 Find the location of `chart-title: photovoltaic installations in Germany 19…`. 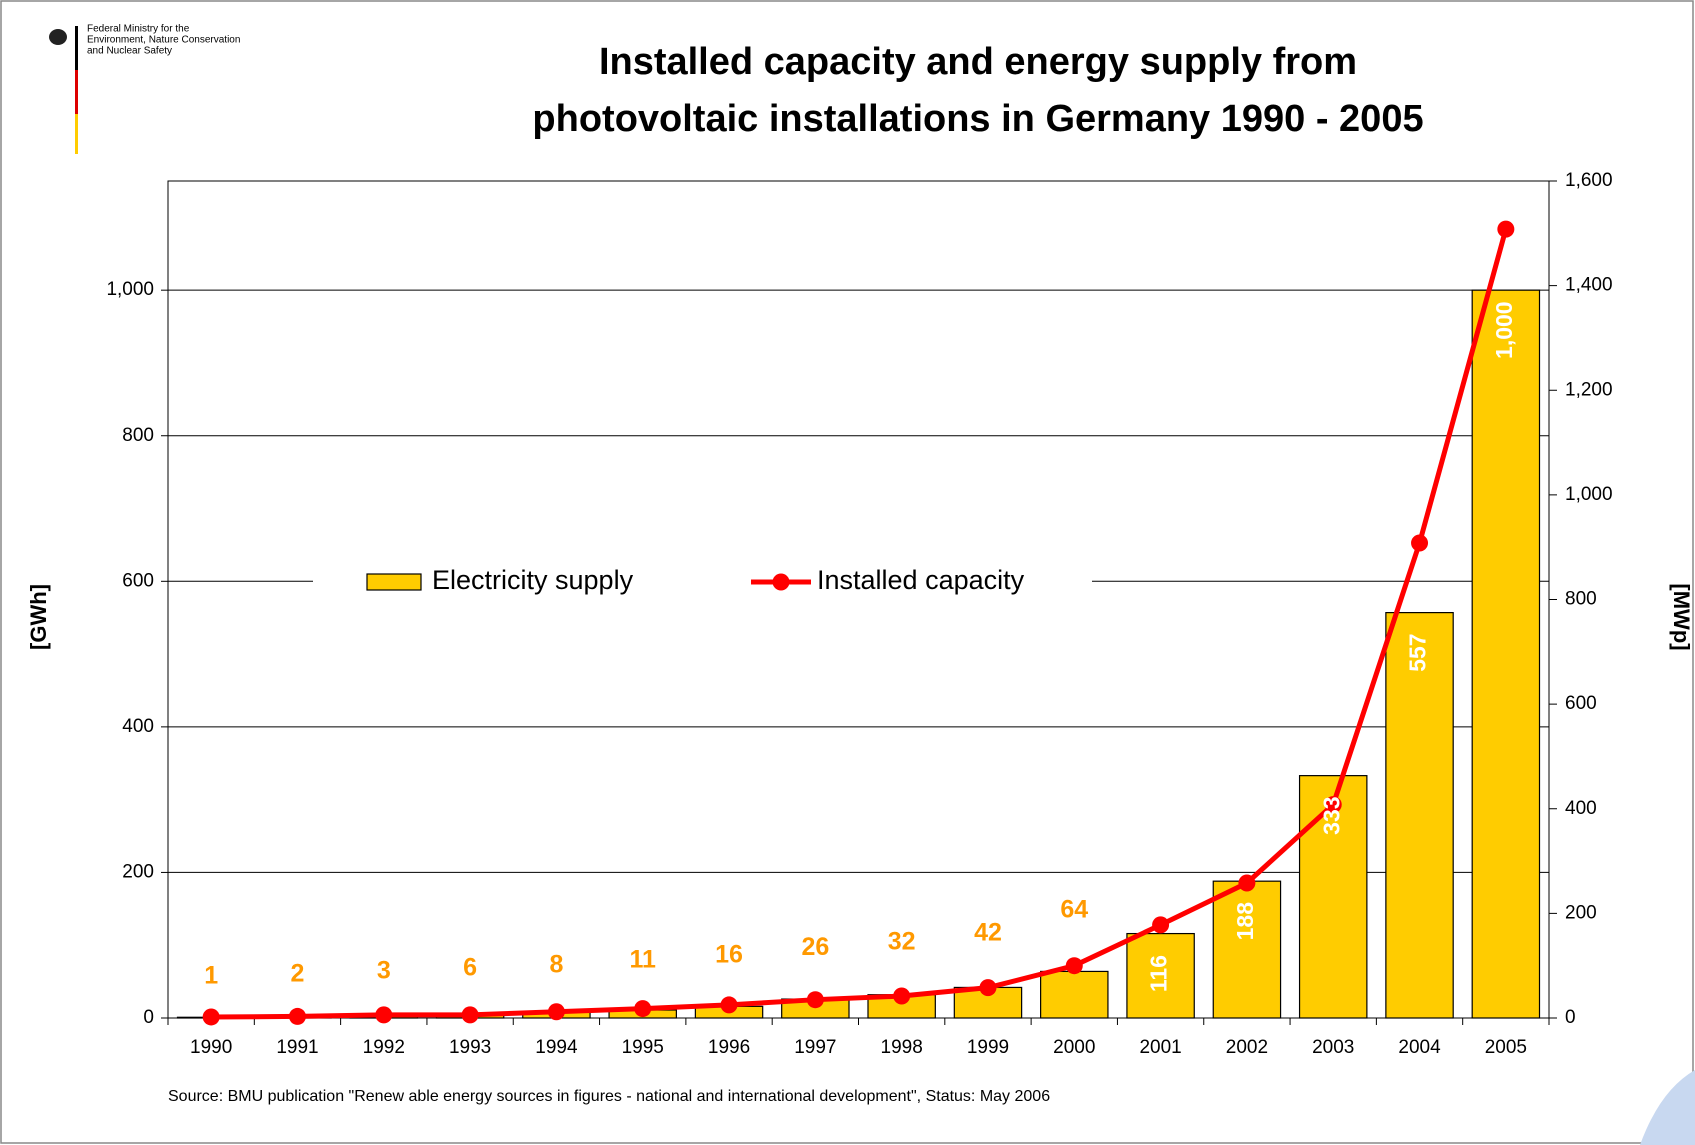

chart-title: photovoltaic installations in Germany 19… is located at coordinates (977, 119).